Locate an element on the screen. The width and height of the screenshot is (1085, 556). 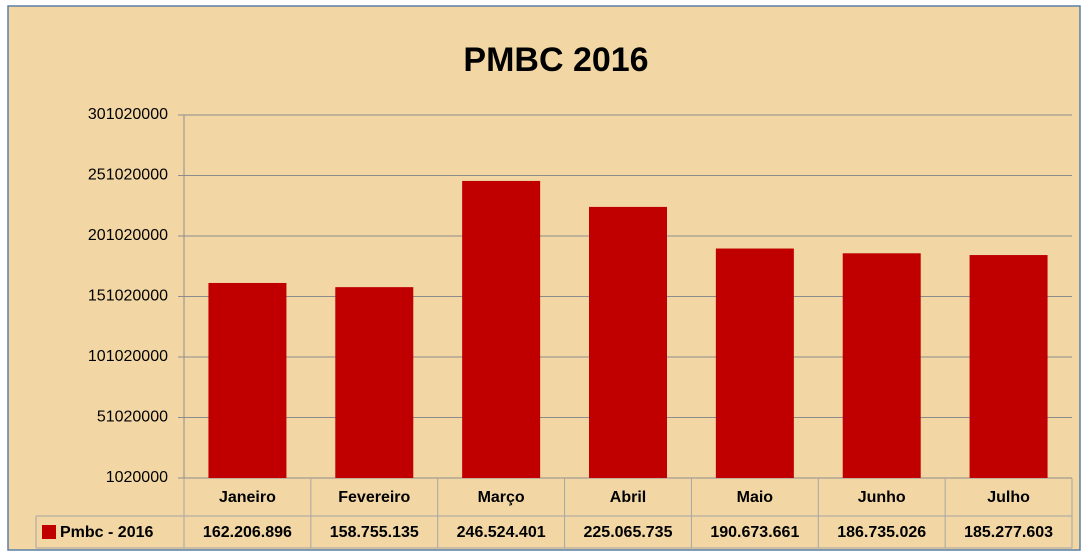
data-label: 225.065.735 is located at coordinates (628, 532).